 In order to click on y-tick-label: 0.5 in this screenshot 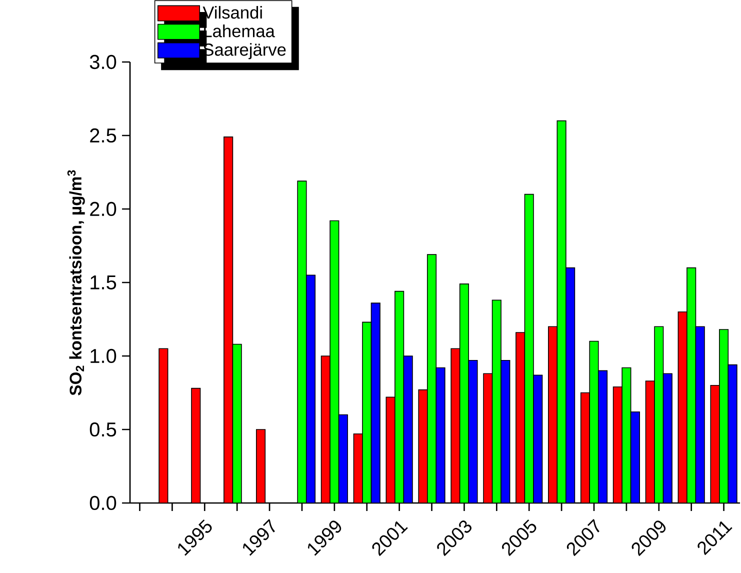, I will do `click(103, 429)`.